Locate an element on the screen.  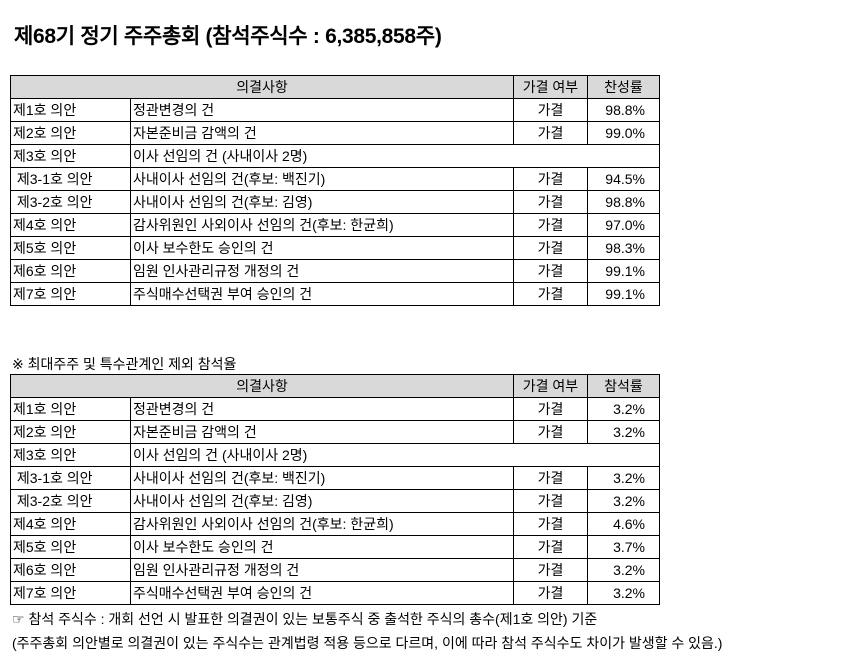
table-row: 제7호 의안 주식매수선택권 부여 승인의 건 가결 99.1% is located at coordinates (335, 294).